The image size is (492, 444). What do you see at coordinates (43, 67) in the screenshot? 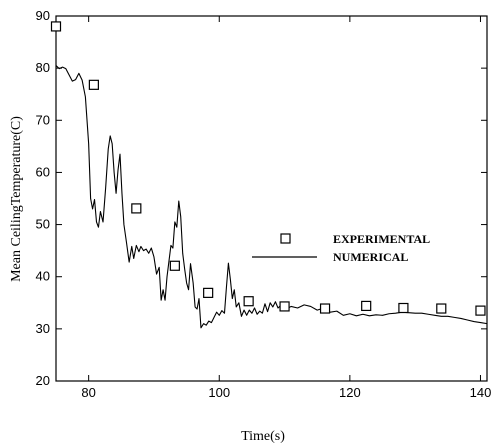
I see `y-tick-label: 80` at bounding box center [43, 67].